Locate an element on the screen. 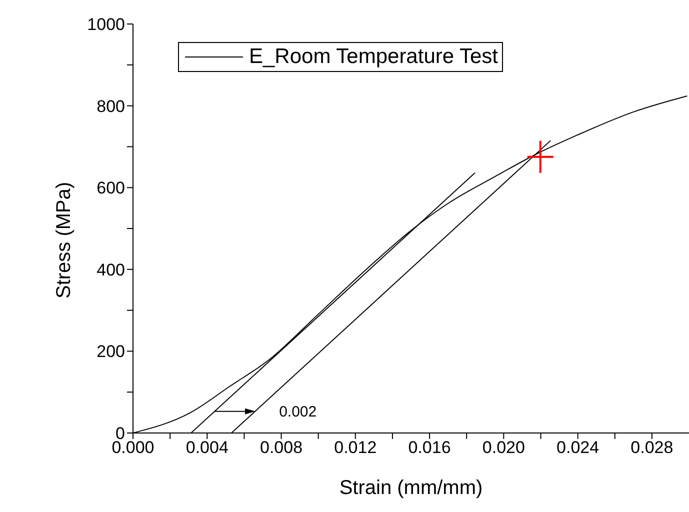 Image resolution: width=689 pixels, height=512 pixels. x-tick-label: 0.012 is located at coordinates (355, 448).